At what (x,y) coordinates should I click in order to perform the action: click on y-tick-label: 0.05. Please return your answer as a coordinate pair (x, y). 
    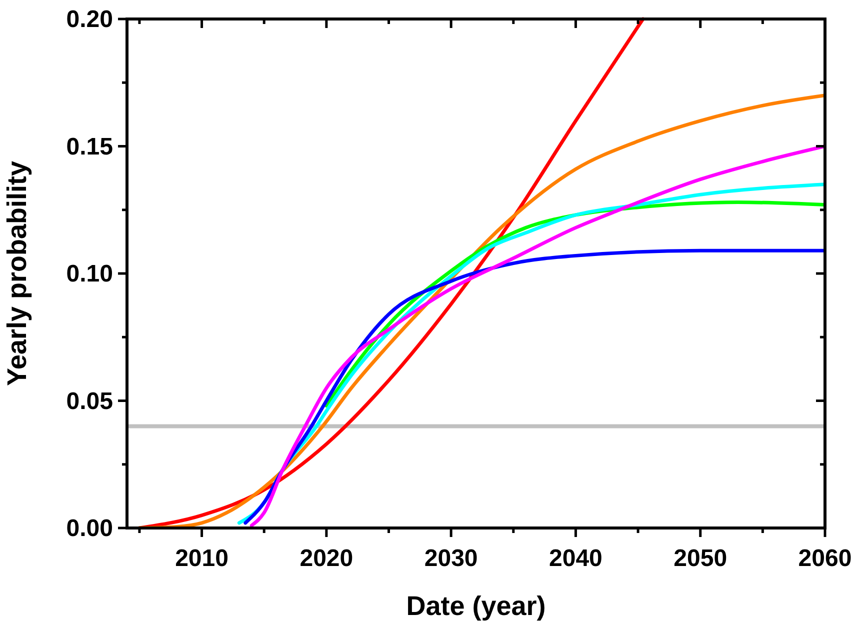
    Looking at the image, I should click on (89, 401).